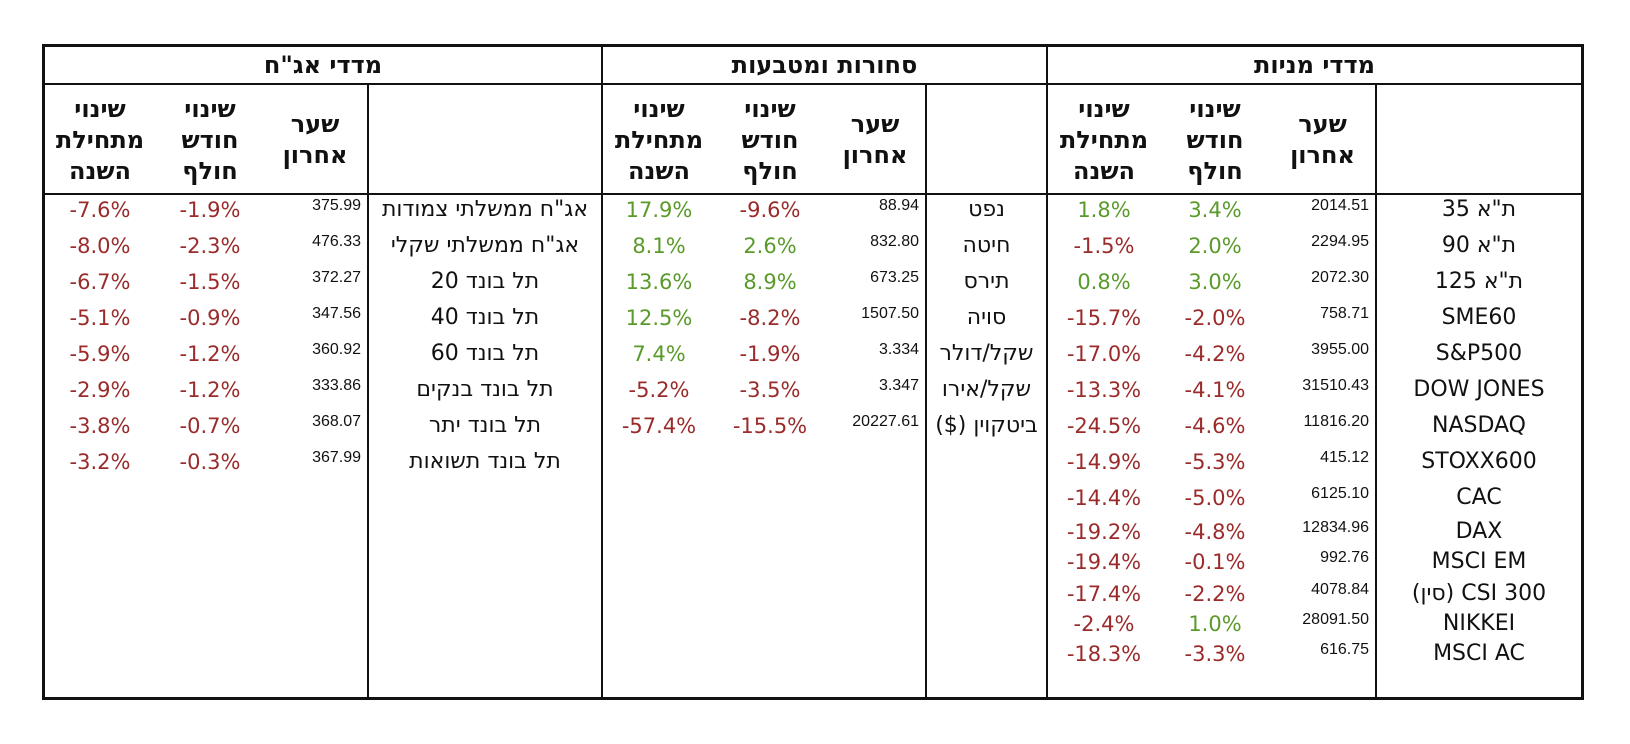 This screenshot has height=744, width=1630. What do you see at coordinates (485, 245) in the screenshot?
I see `bonds-row-name: אג"ח ממשלתי שקלי` at bounding box center [485, 245].